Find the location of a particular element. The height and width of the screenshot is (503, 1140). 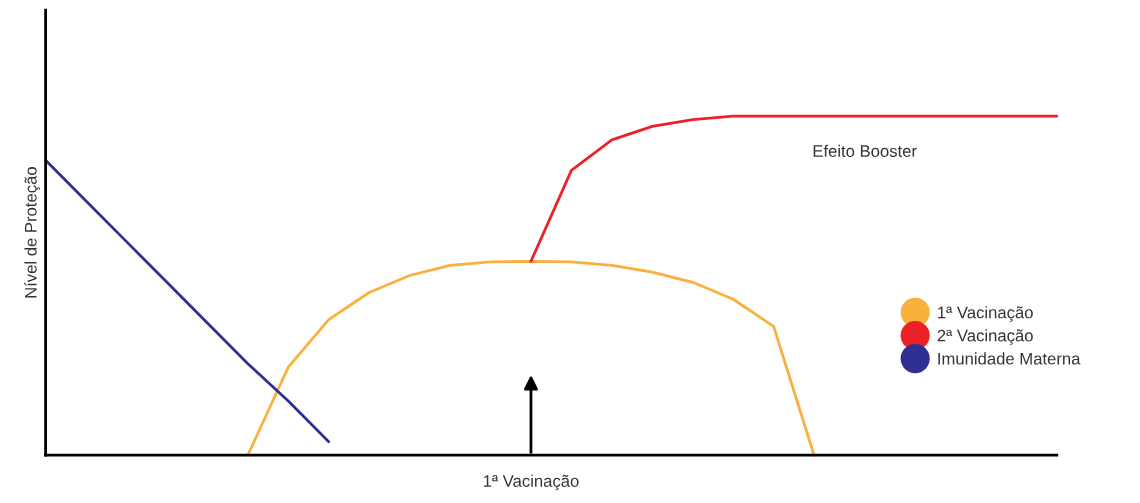

annotation: Efeito Booster is located at coordinates (865, 150).